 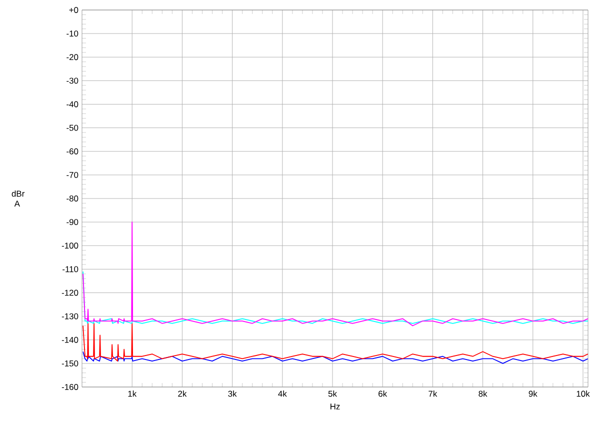 I want to click on y-tick-label: -30, so click(x=72, y=81).